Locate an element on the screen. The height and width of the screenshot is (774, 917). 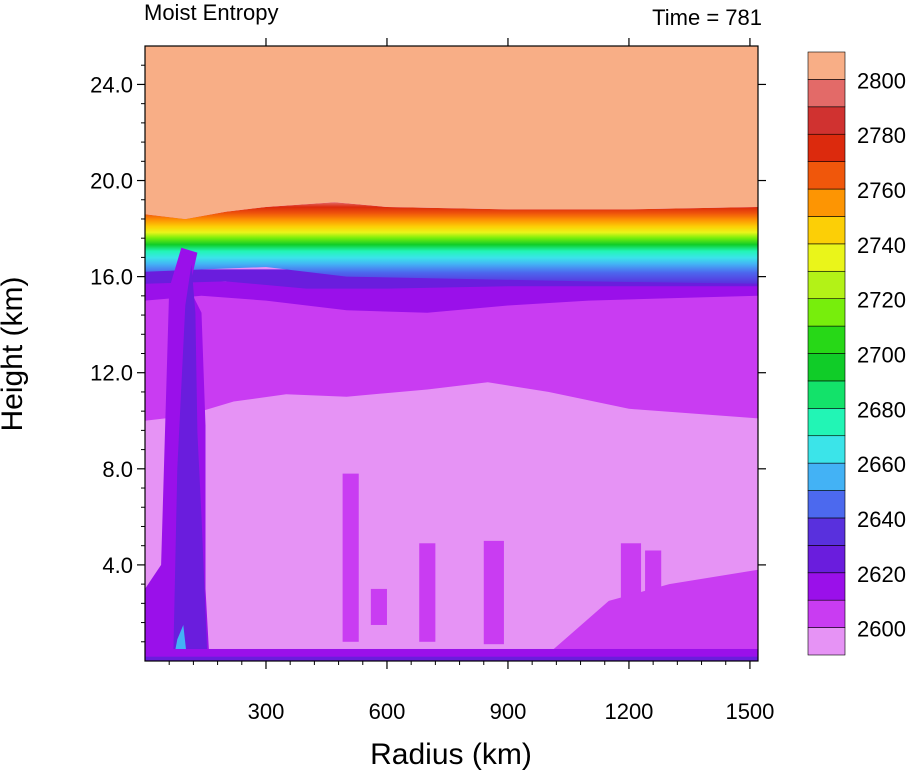
y-tick-label: 20.0 is located at coordinates (111, 181).